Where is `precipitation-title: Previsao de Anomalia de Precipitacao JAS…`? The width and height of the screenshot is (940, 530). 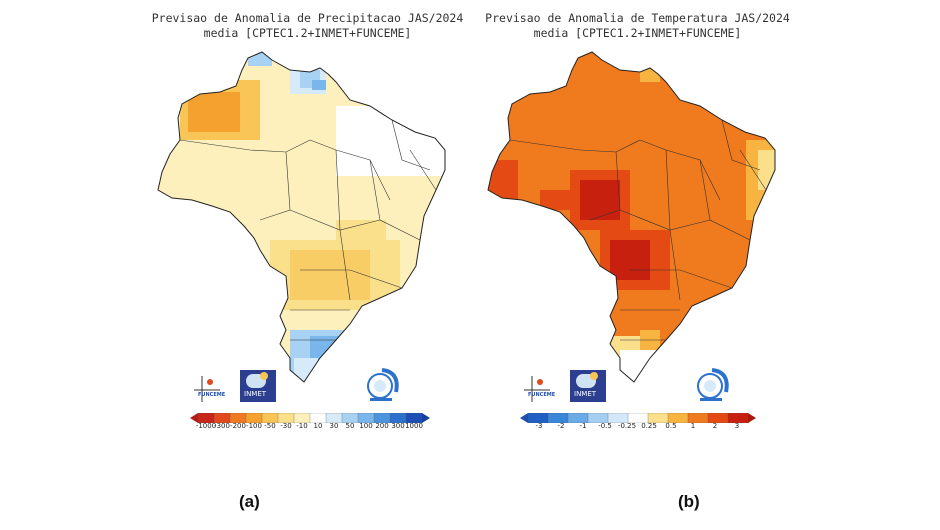 precipitation-title: Previsao de Anomalia de Precipitacao JAS… is located at coordinates (307, 18).